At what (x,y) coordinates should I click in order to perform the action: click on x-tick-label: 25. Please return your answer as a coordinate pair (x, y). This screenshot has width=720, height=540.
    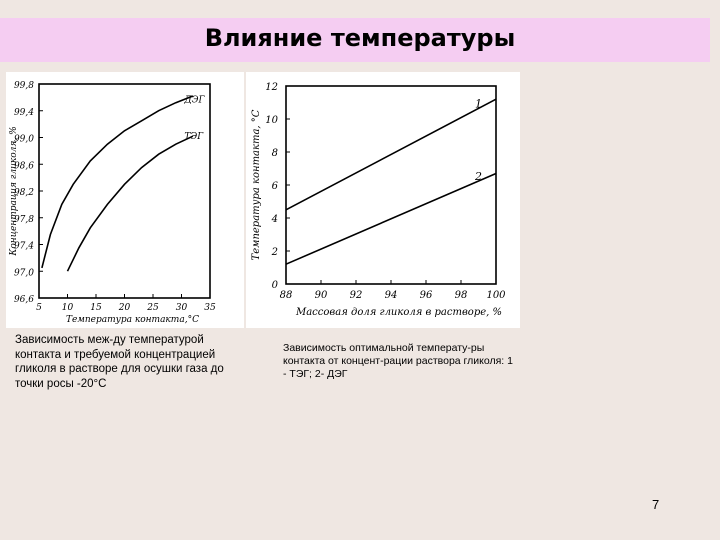
    Looking at the image, I should click on (152, 308).